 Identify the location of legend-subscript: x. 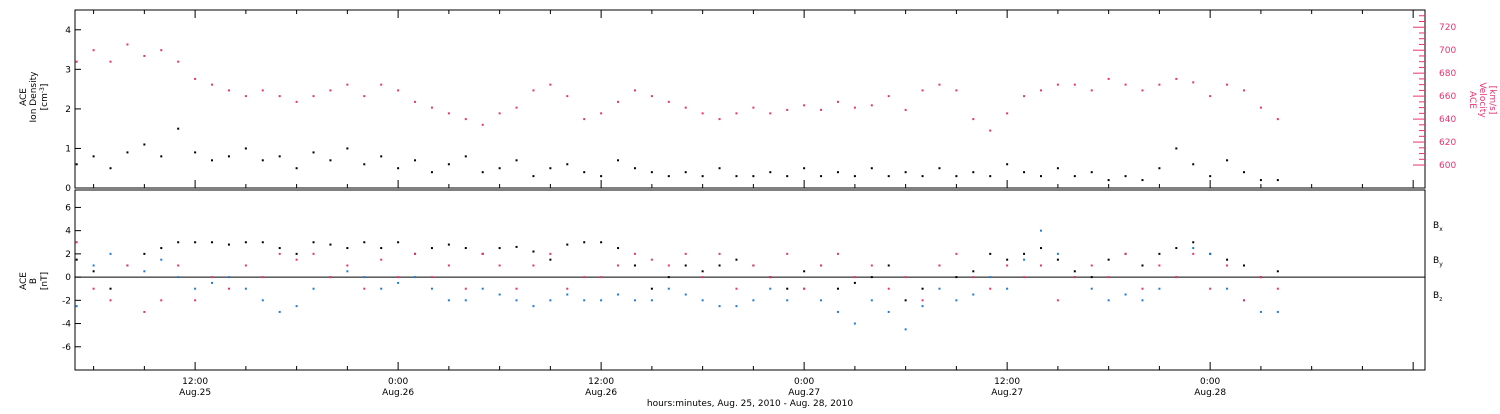
(1441, 229).